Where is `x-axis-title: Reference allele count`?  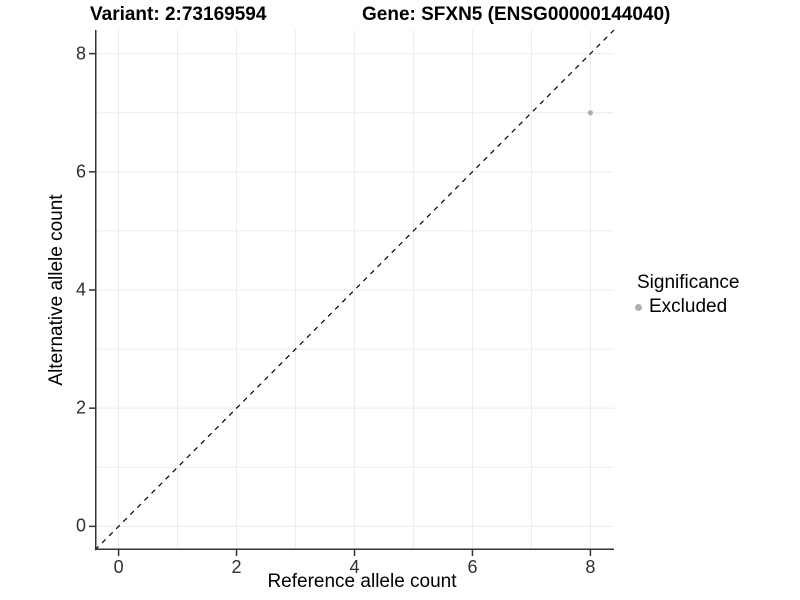 x-axis-title: Reference allele count is located at coordinates (362, 581).